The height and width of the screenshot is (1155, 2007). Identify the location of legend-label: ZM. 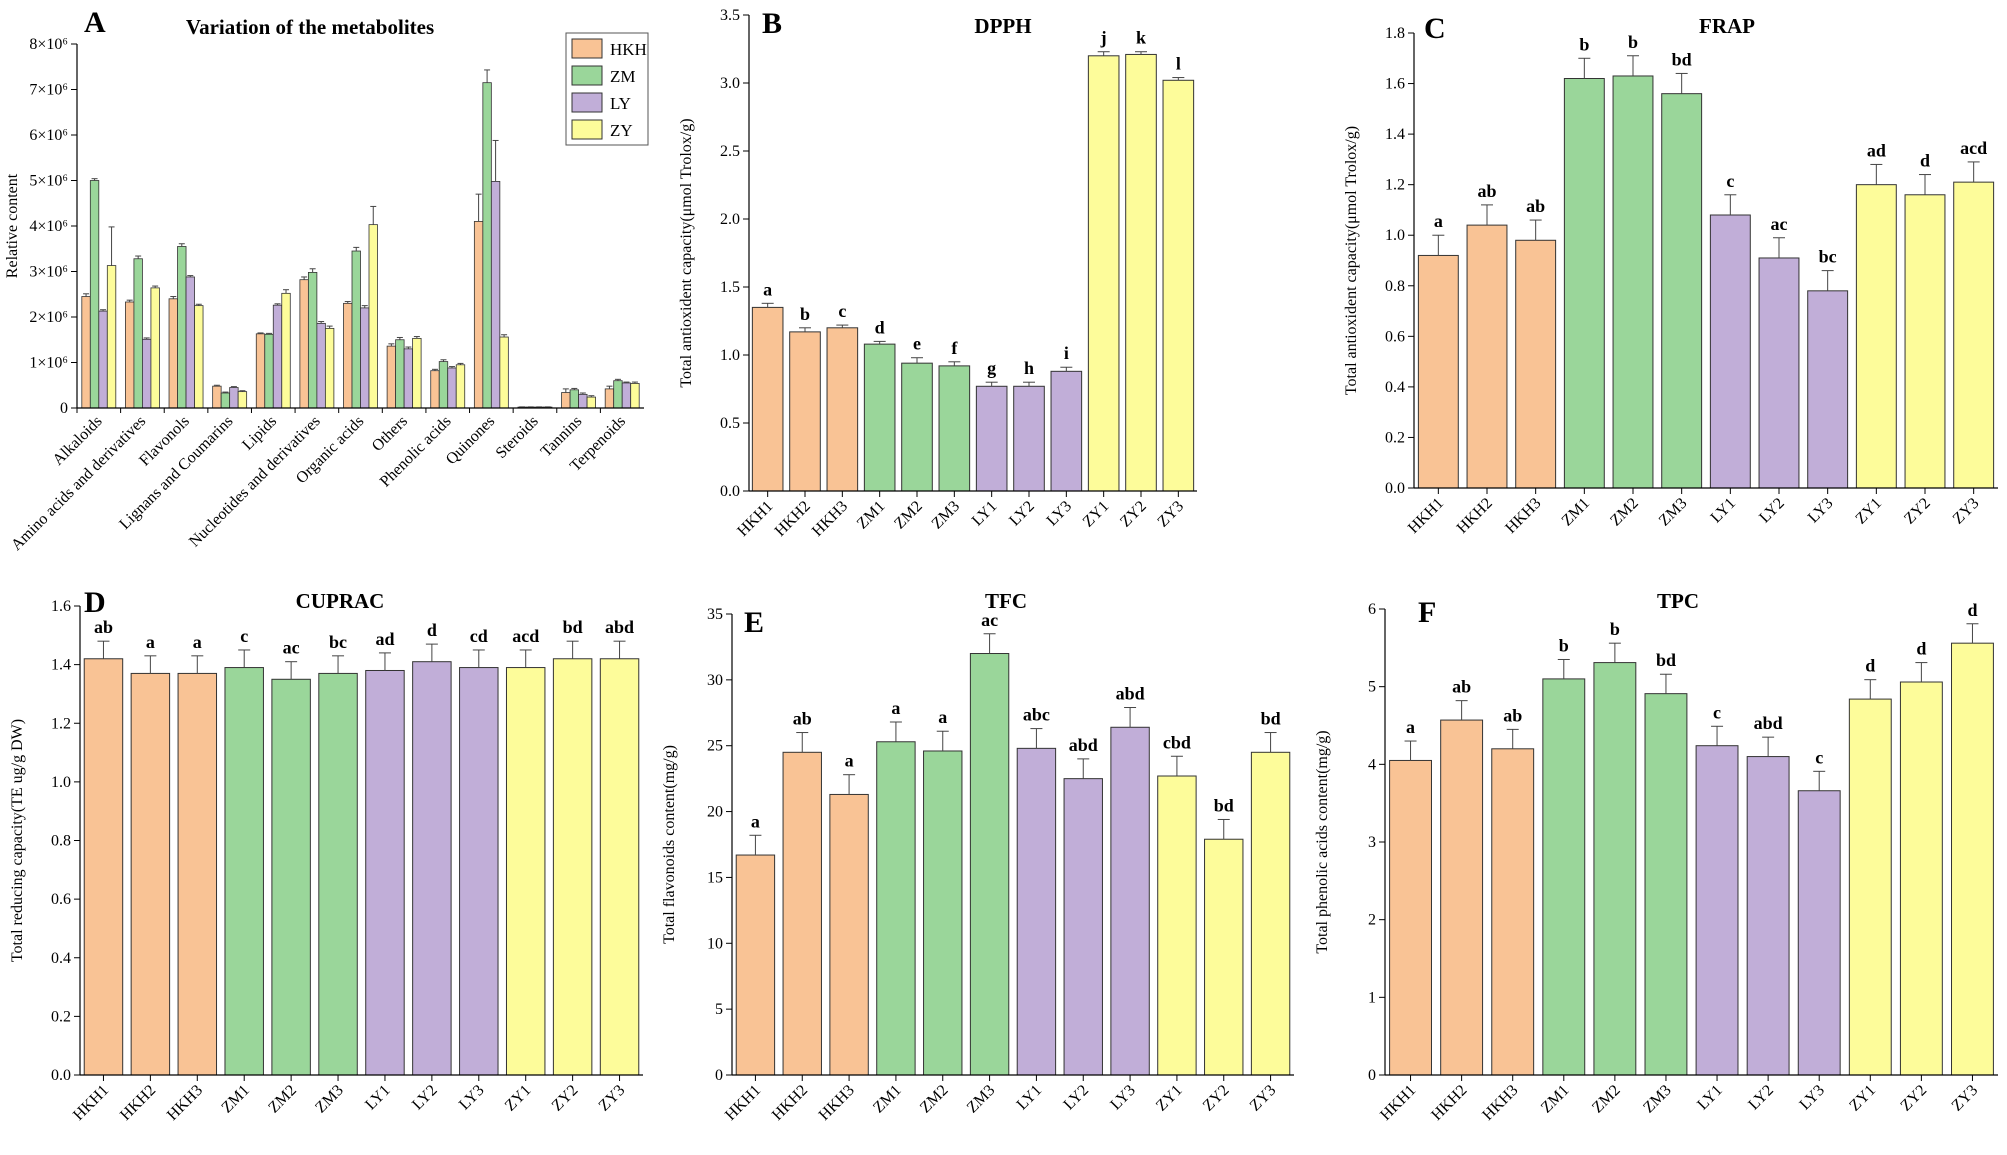
(623, 76).